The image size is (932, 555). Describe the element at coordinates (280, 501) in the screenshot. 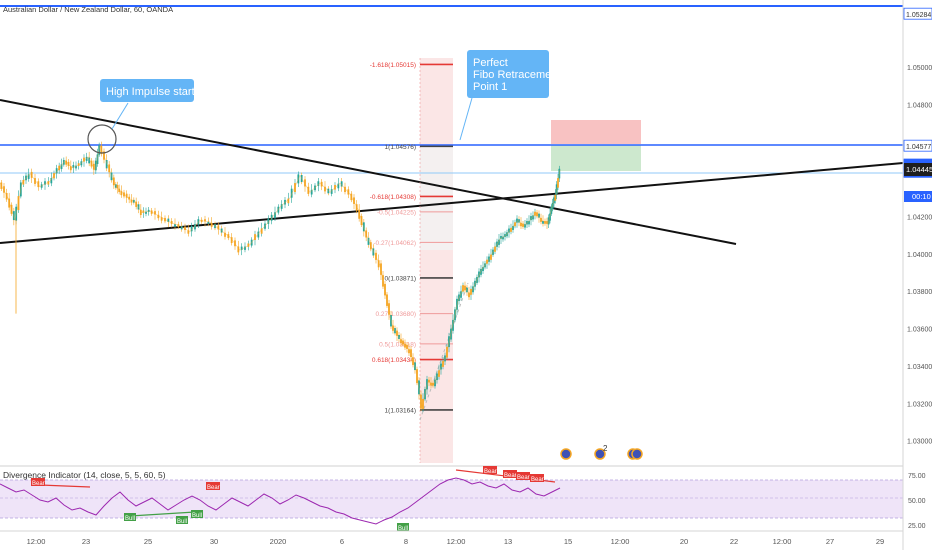

I see `indicator-line` at that location.